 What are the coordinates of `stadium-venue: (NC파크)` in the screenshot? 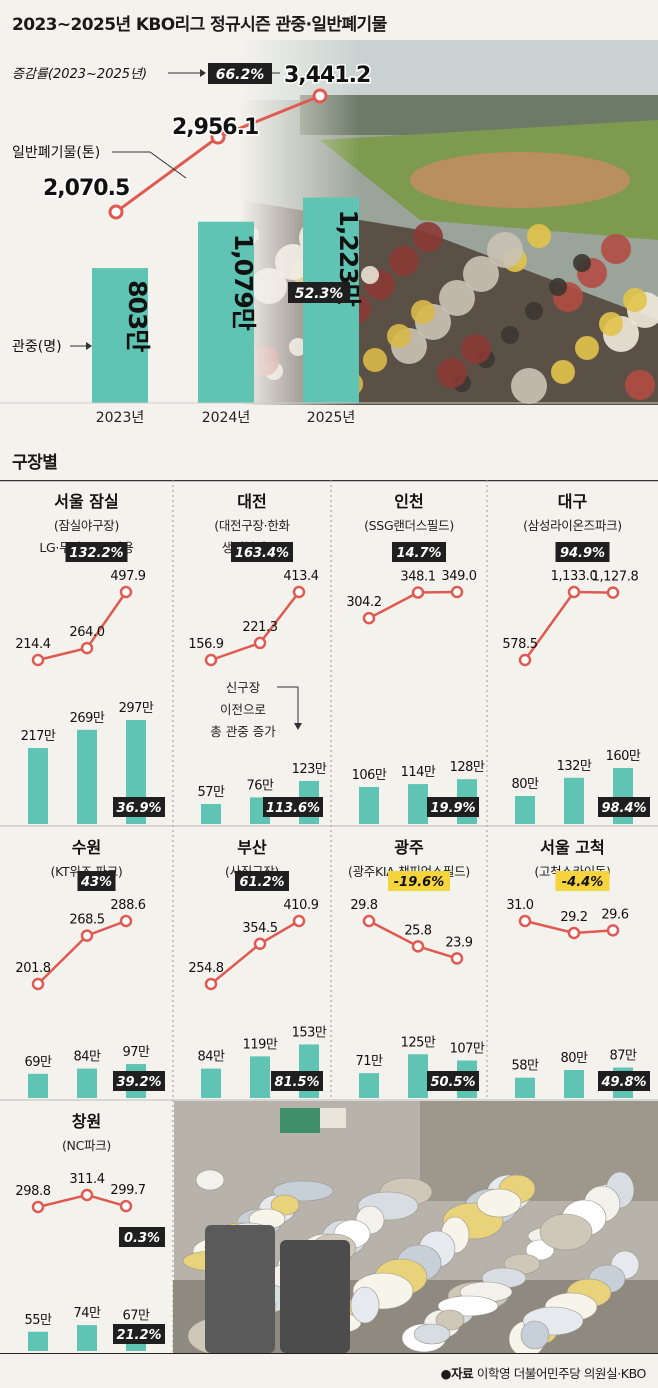 It's located at (86, 1145).